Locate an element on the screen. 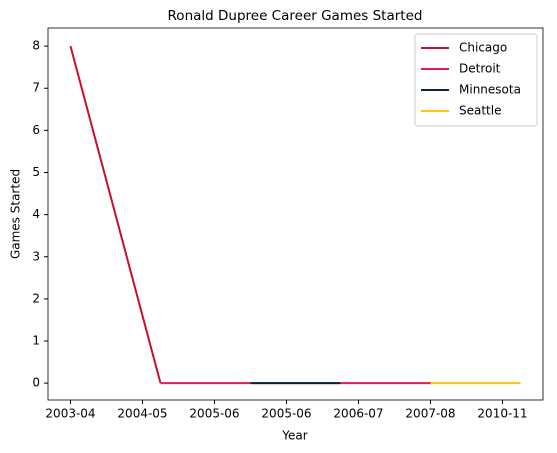 The height and width of the screenshot is (453, 557). y-tick-label: 2 is located at coordinates (36, 298).